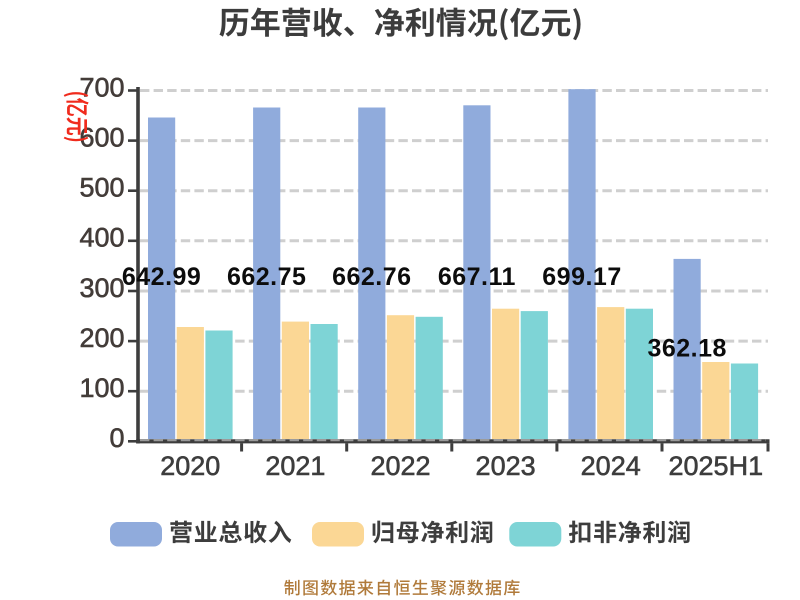 The image size is (800, 600). What do you see at coordinates (371, 277) in the screenshot?
I see `svg-text: 662.76` at bounding box center [371, 277].